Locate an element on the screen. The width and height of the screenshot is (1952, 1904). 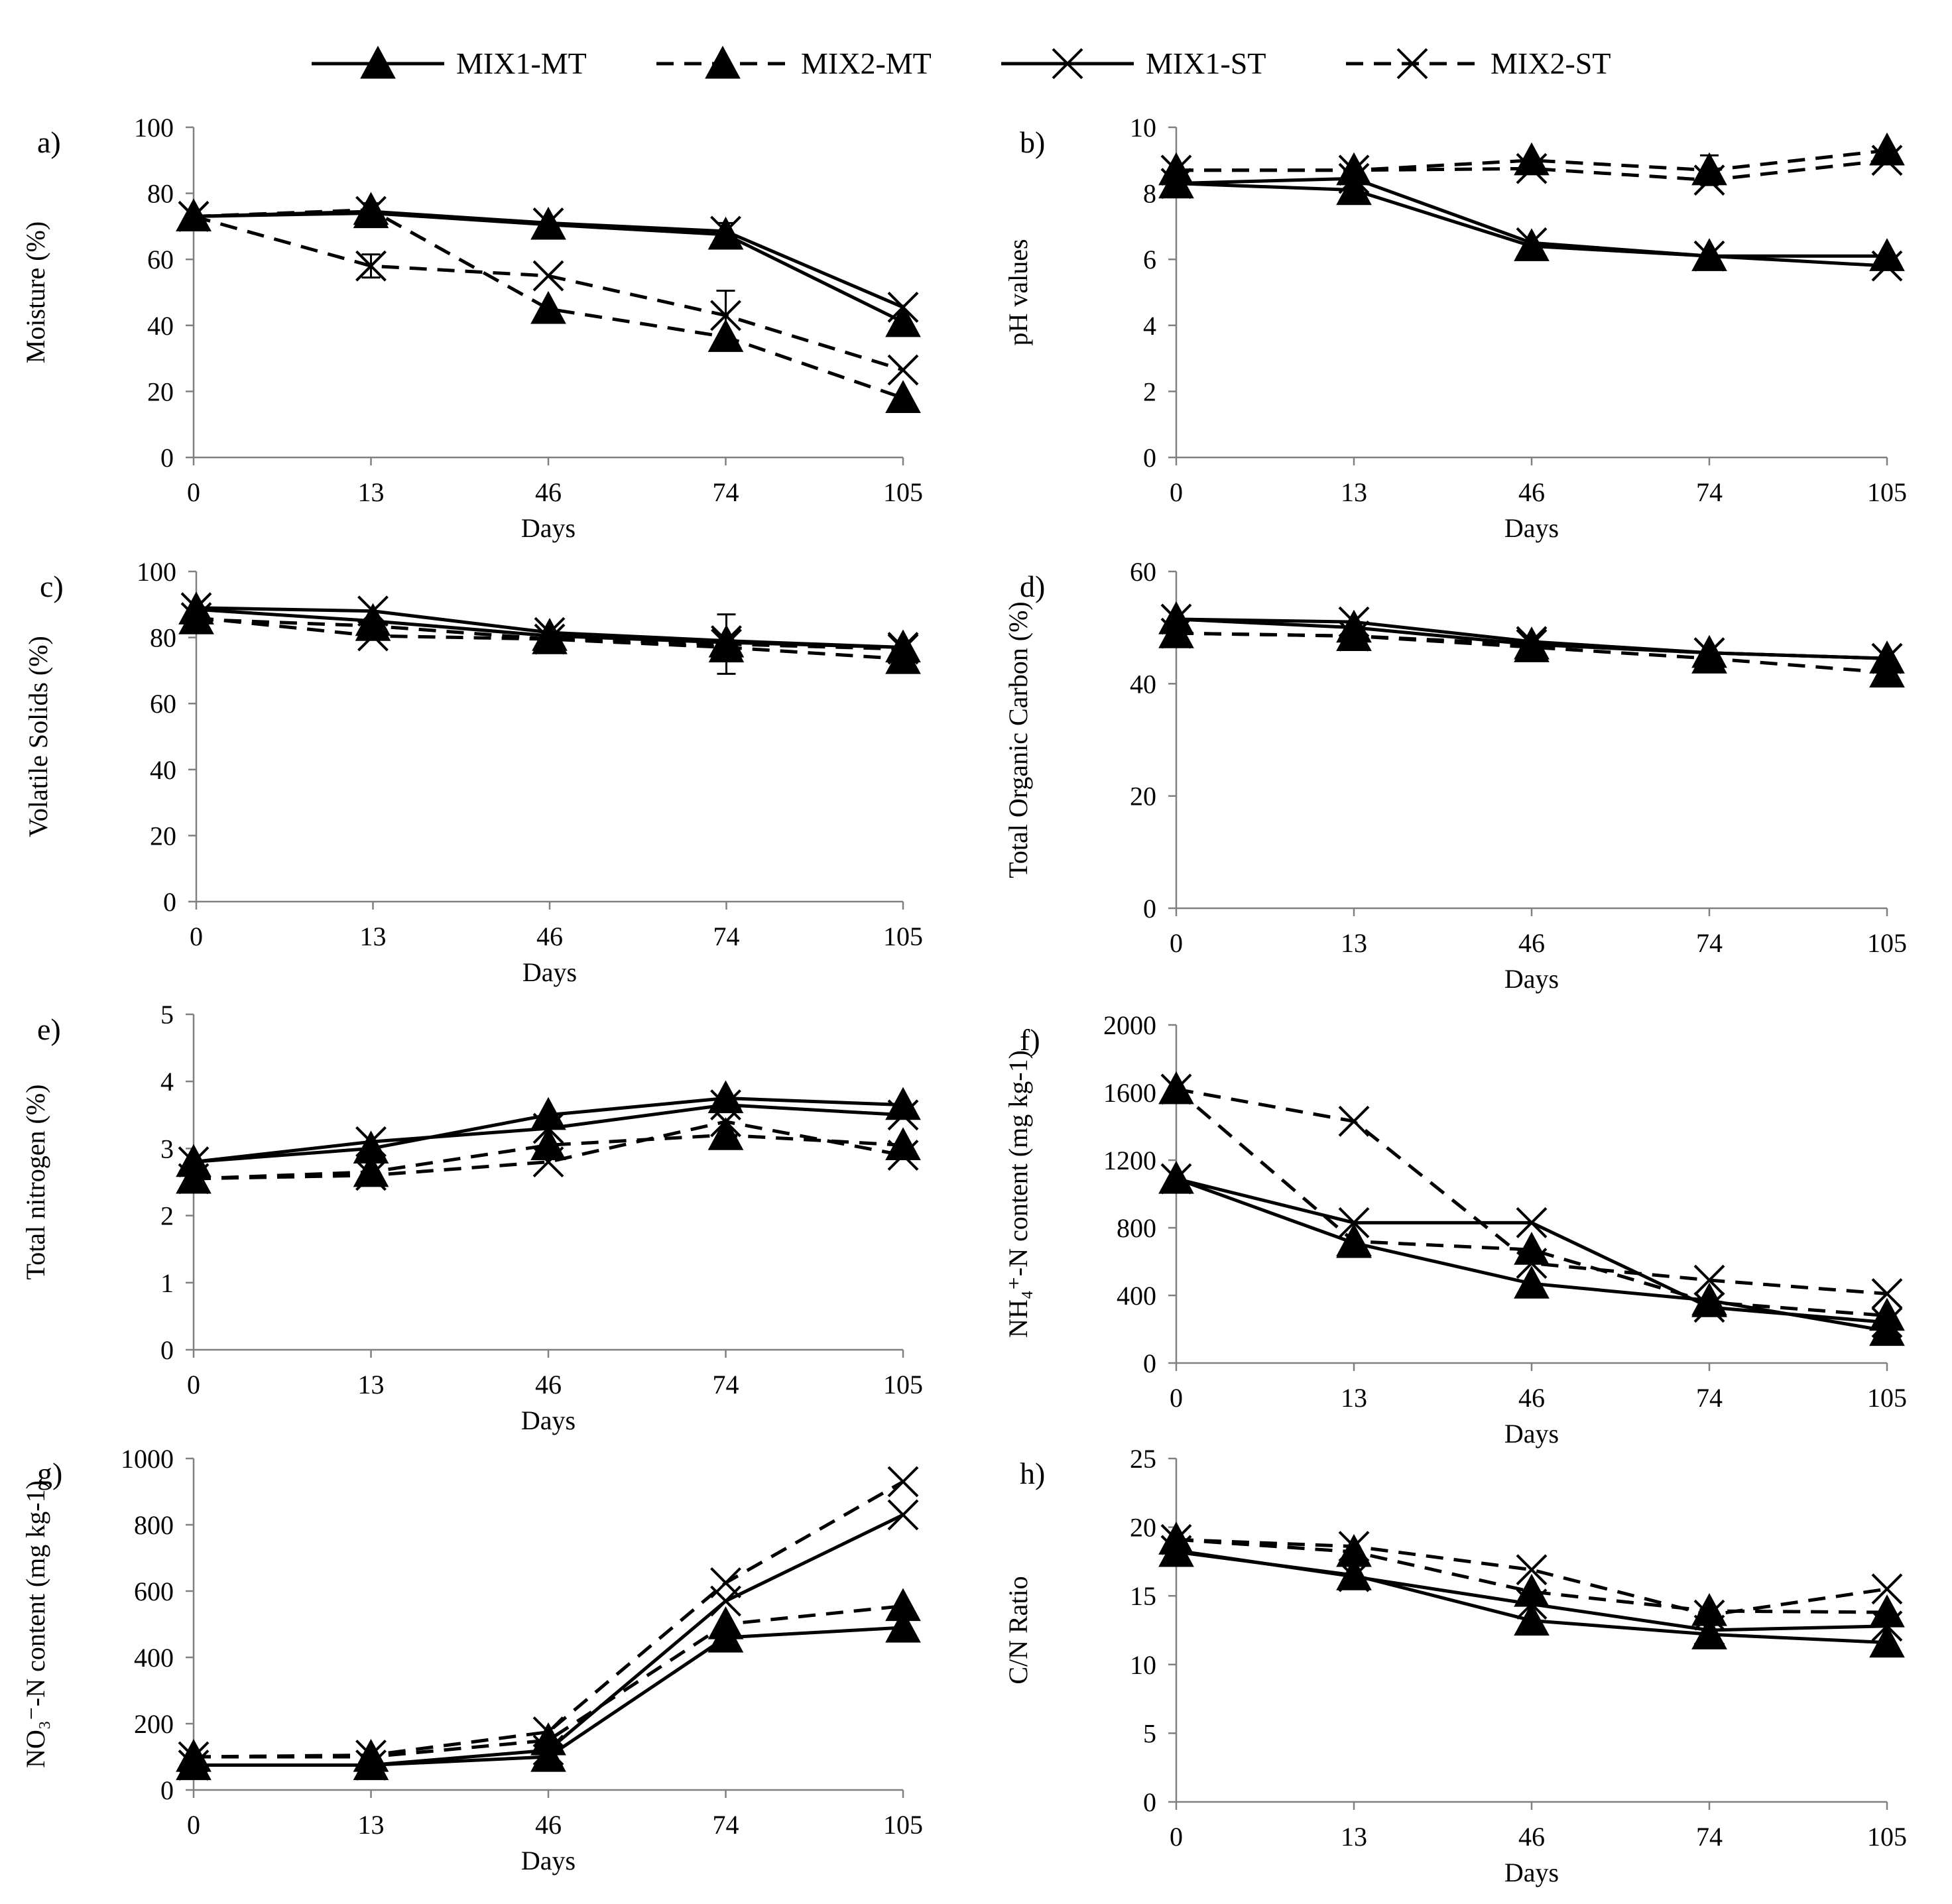
chart-panel-a: 0 20 40 60 80 100 0 13 46 74 105 Days Moisture (%) a) is located at coordinates (472, 328).